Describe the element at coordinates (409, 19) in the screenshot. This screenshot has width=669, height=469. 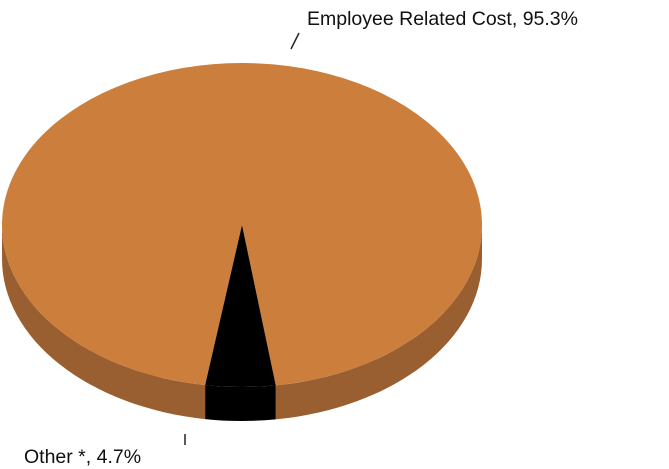
I see `slice-name: Employee Related Cost` at that location.